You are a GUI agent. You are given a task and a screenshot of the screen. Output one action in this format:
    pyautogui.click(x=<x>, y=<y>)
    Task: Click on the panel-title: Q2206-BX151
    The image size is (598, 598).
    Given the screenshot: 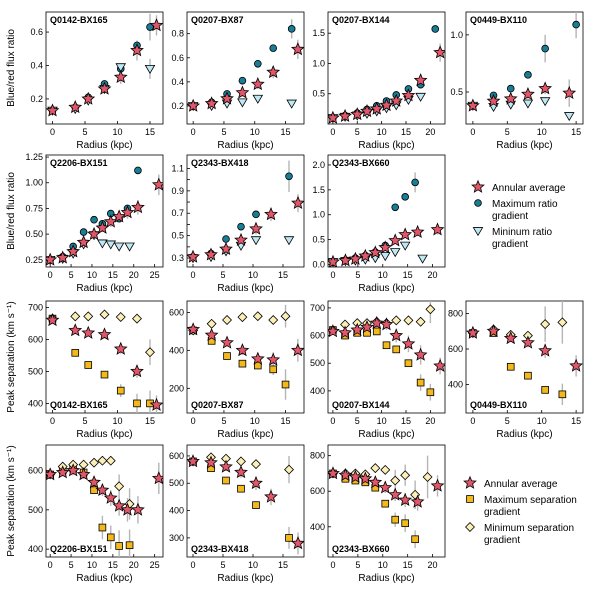 What is the action you would take?
    pyautogui.click(x=79, y=163)
    